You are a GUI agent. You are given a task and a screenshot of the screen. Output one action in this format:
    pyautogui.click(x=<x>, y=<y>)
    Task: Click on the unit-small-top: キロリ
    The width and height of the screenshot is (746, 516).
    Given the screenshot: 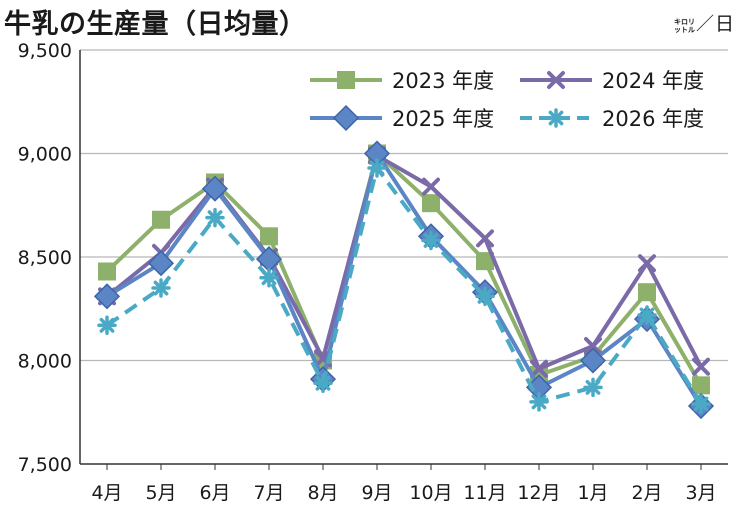 What is the action you would take?
    pyautogui.click(x=684, y=22)
    